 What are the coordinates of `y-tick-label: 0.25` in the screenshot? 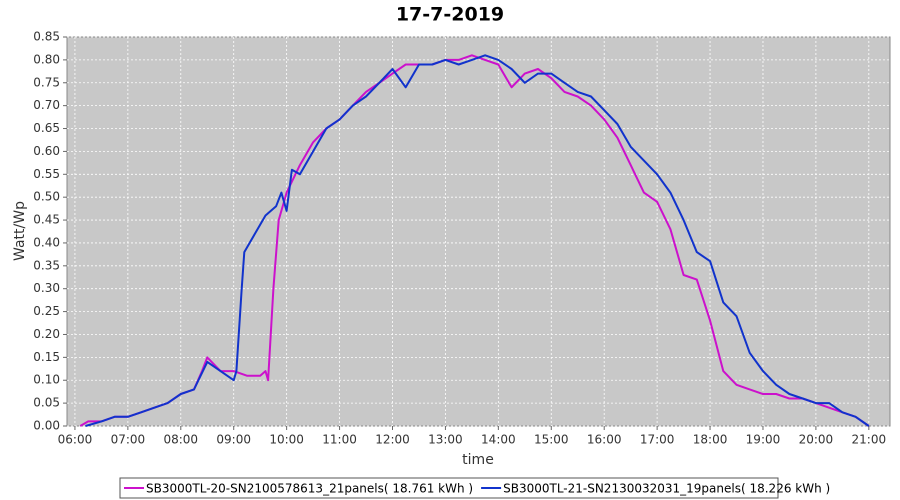 It's located at (46, 311).